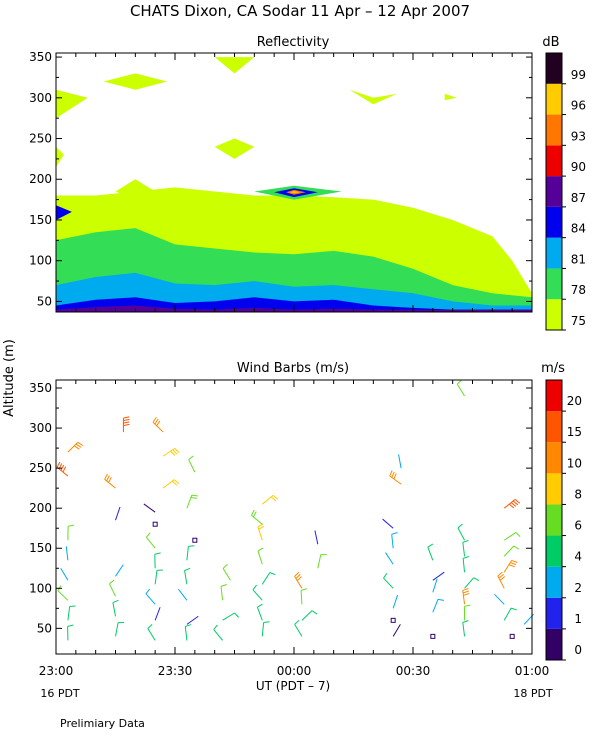 The width and height of the screenshot is (600, 750). What do you see at coordinates (413, 671) in the screenshot?
I see `x-tick-label-3: 00:30` at bounding box center [413, 671].